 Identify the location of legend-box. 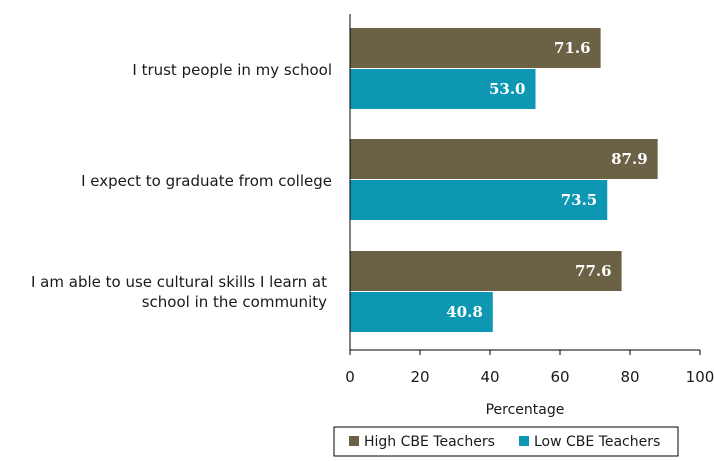
(506, 441).